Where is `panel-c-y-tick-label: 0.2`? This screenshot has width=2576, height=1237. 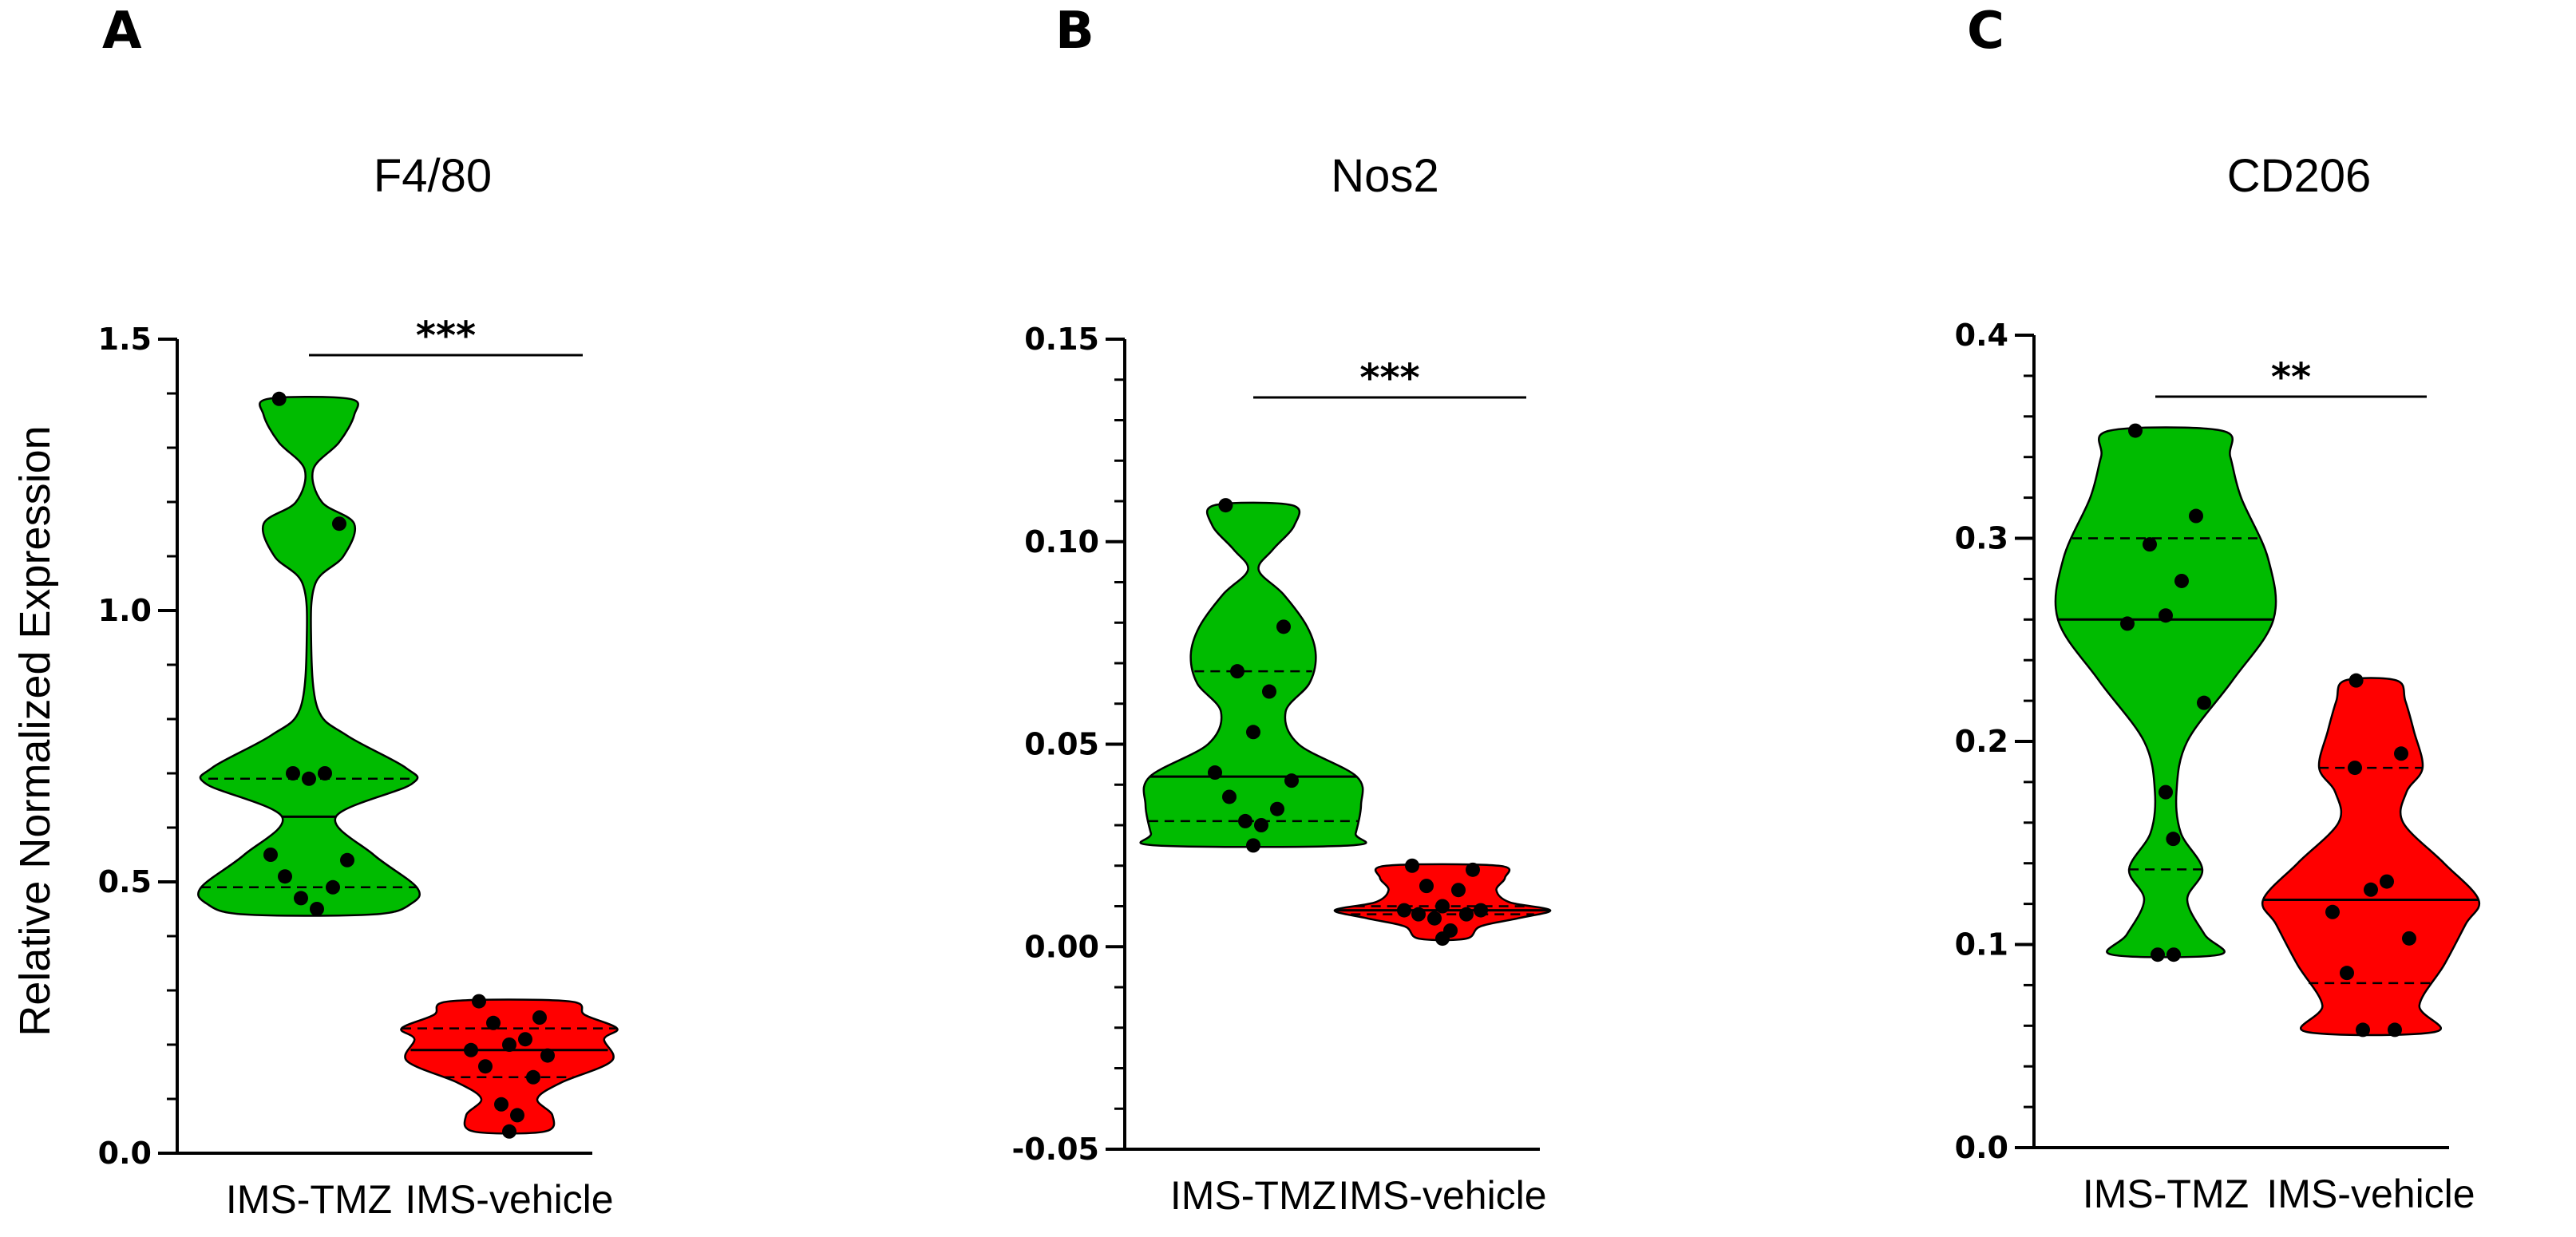 panel-c-y-tick-label: 0.2 is located at coordinates (1982, 741).